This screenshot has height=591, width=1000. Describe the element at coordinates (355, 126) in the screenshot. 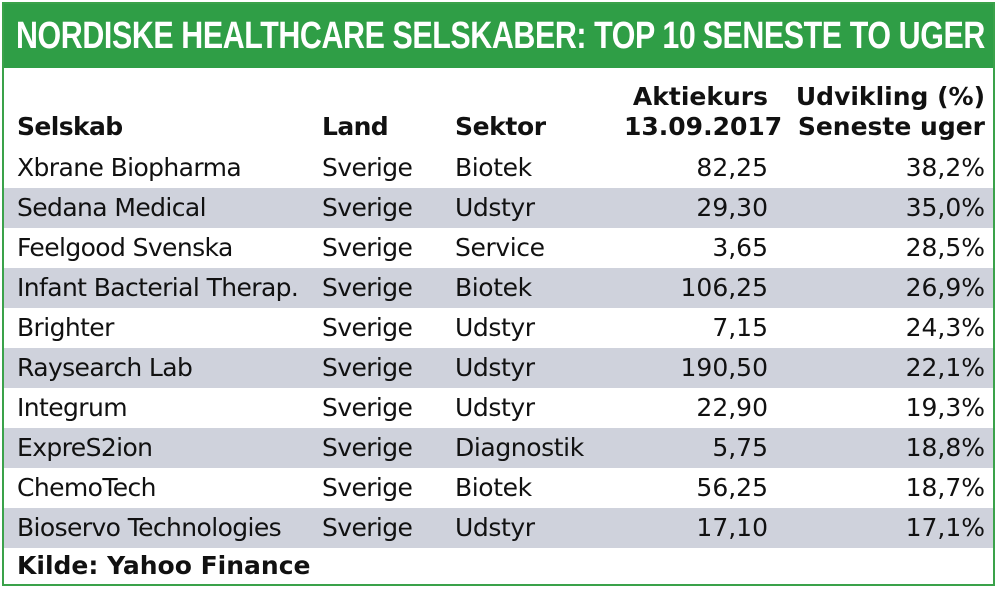

I see `column-header-country-label: Land` at that location.